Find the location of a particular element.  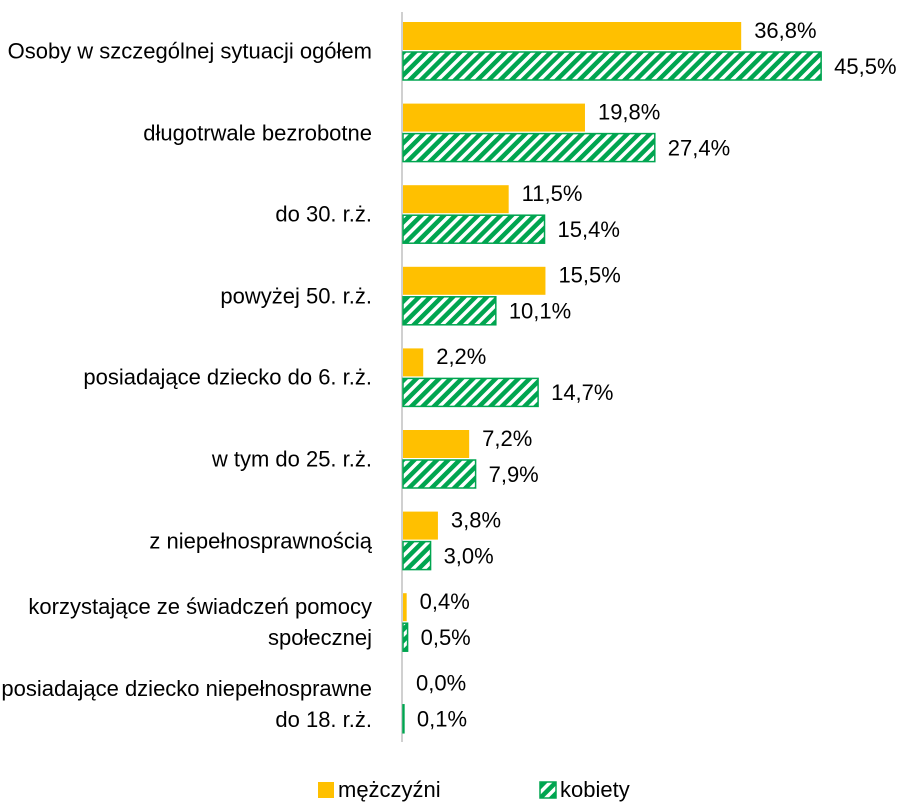

value-label: 27,4% is located at coordinates (699, 147).